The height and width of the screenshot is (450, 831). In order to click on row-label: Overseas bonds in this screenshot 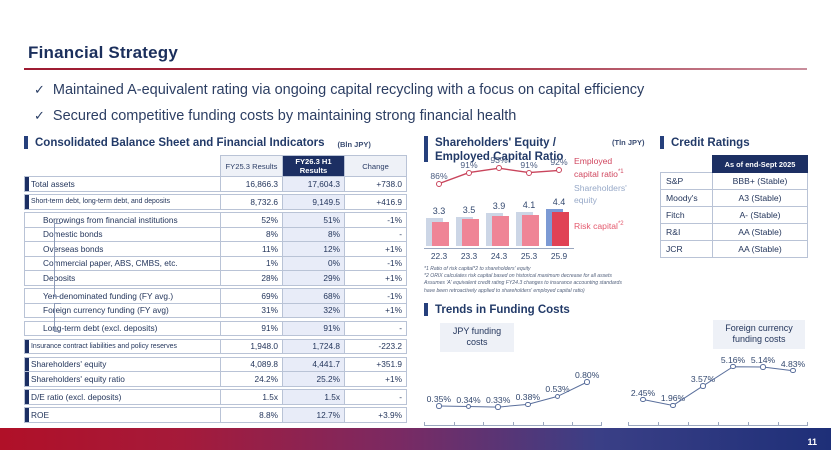, I will do `click(122, 249)`.